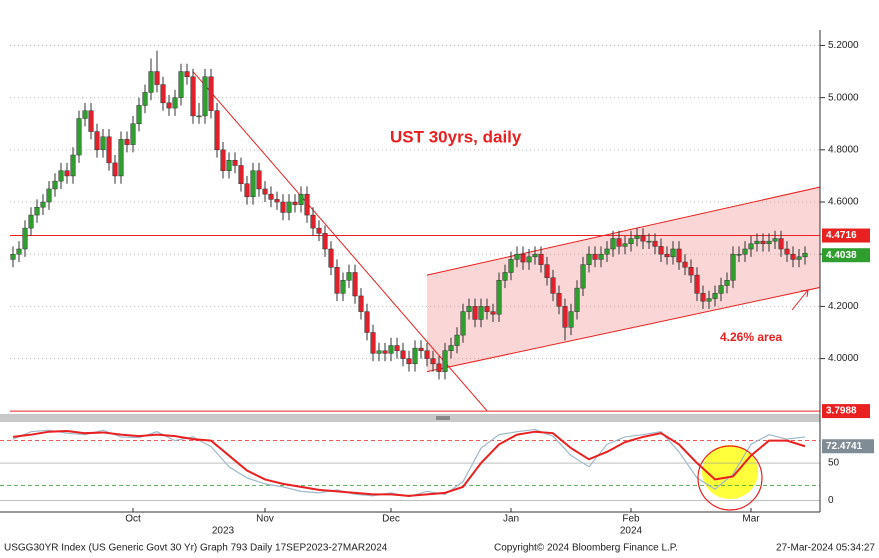 Image resolution: width=879 pixels, height=558 pixels. What do you see at coordinates (631, 519) in the screenshot?
I see `x-tick-label: Feb` at bounding box center [631, 519].